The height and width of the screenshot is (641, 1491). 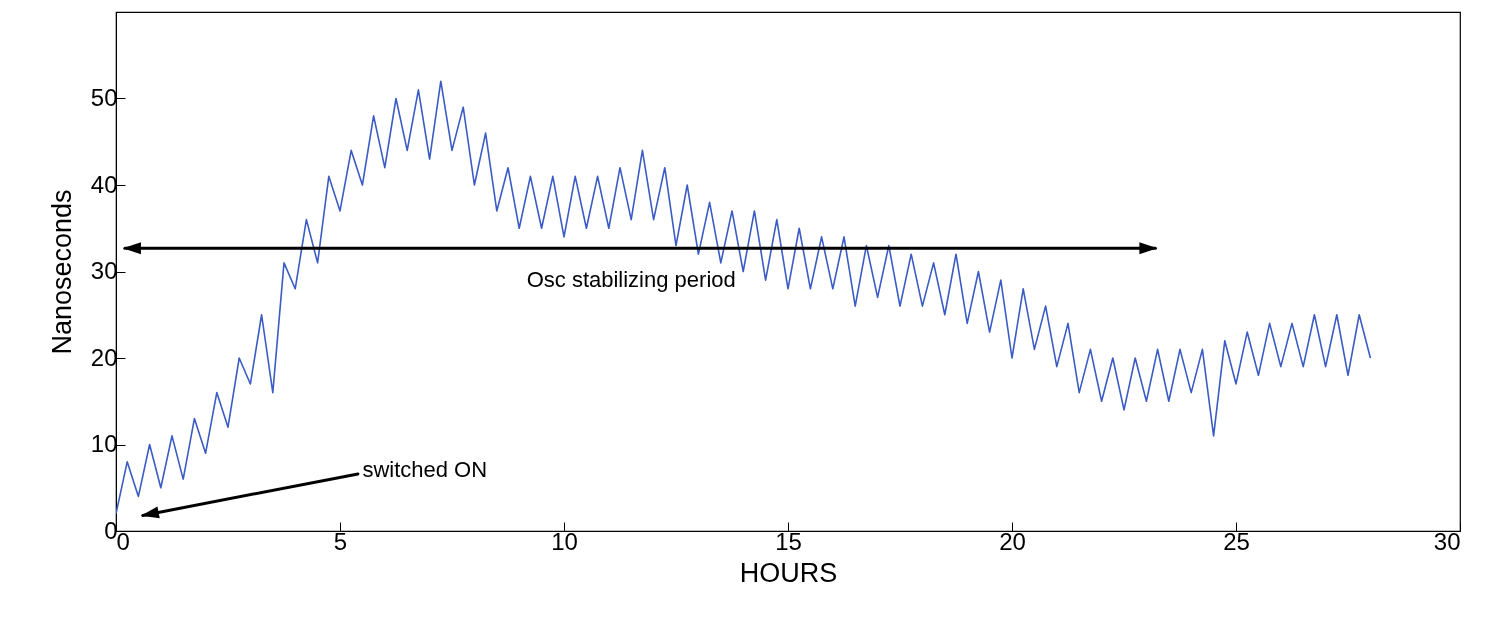 I want to click on y-tick-label: 20, so click(x=104, y=357).